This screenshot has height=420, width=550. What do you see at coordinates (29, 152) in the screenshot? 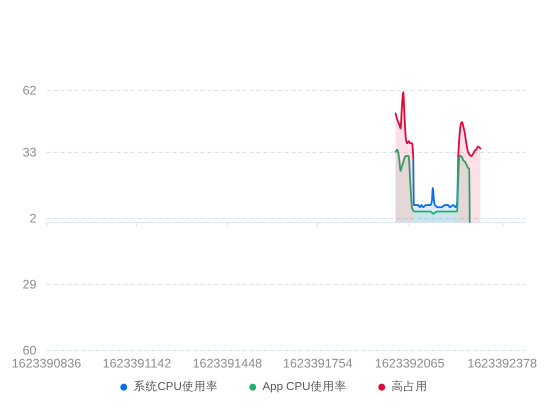
I see `y-tick-label: 33` at bounding box center [29, 152].